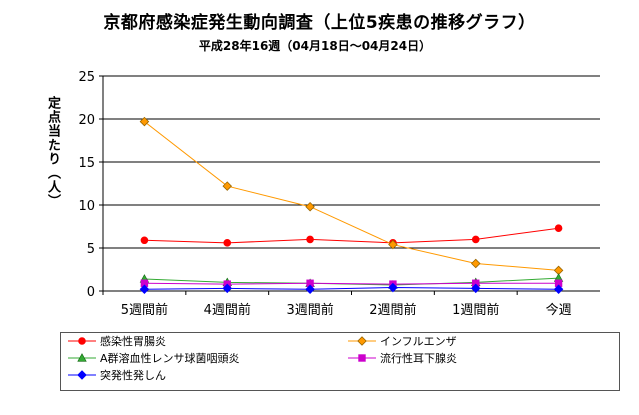  What do you see at coordinates (133, 341) in the screenshot?
I see `legend-label: 感染性胃腸炎` at bounding box center [133, 341].